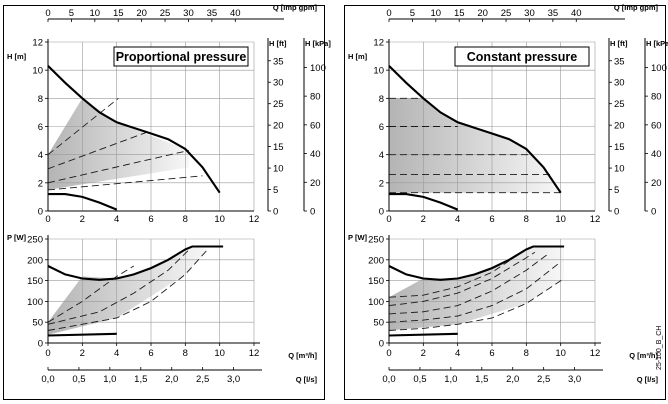 This screenshot has height=404, width=668. I want to click on ls-tick-label: 0,0, so click(388, 379).